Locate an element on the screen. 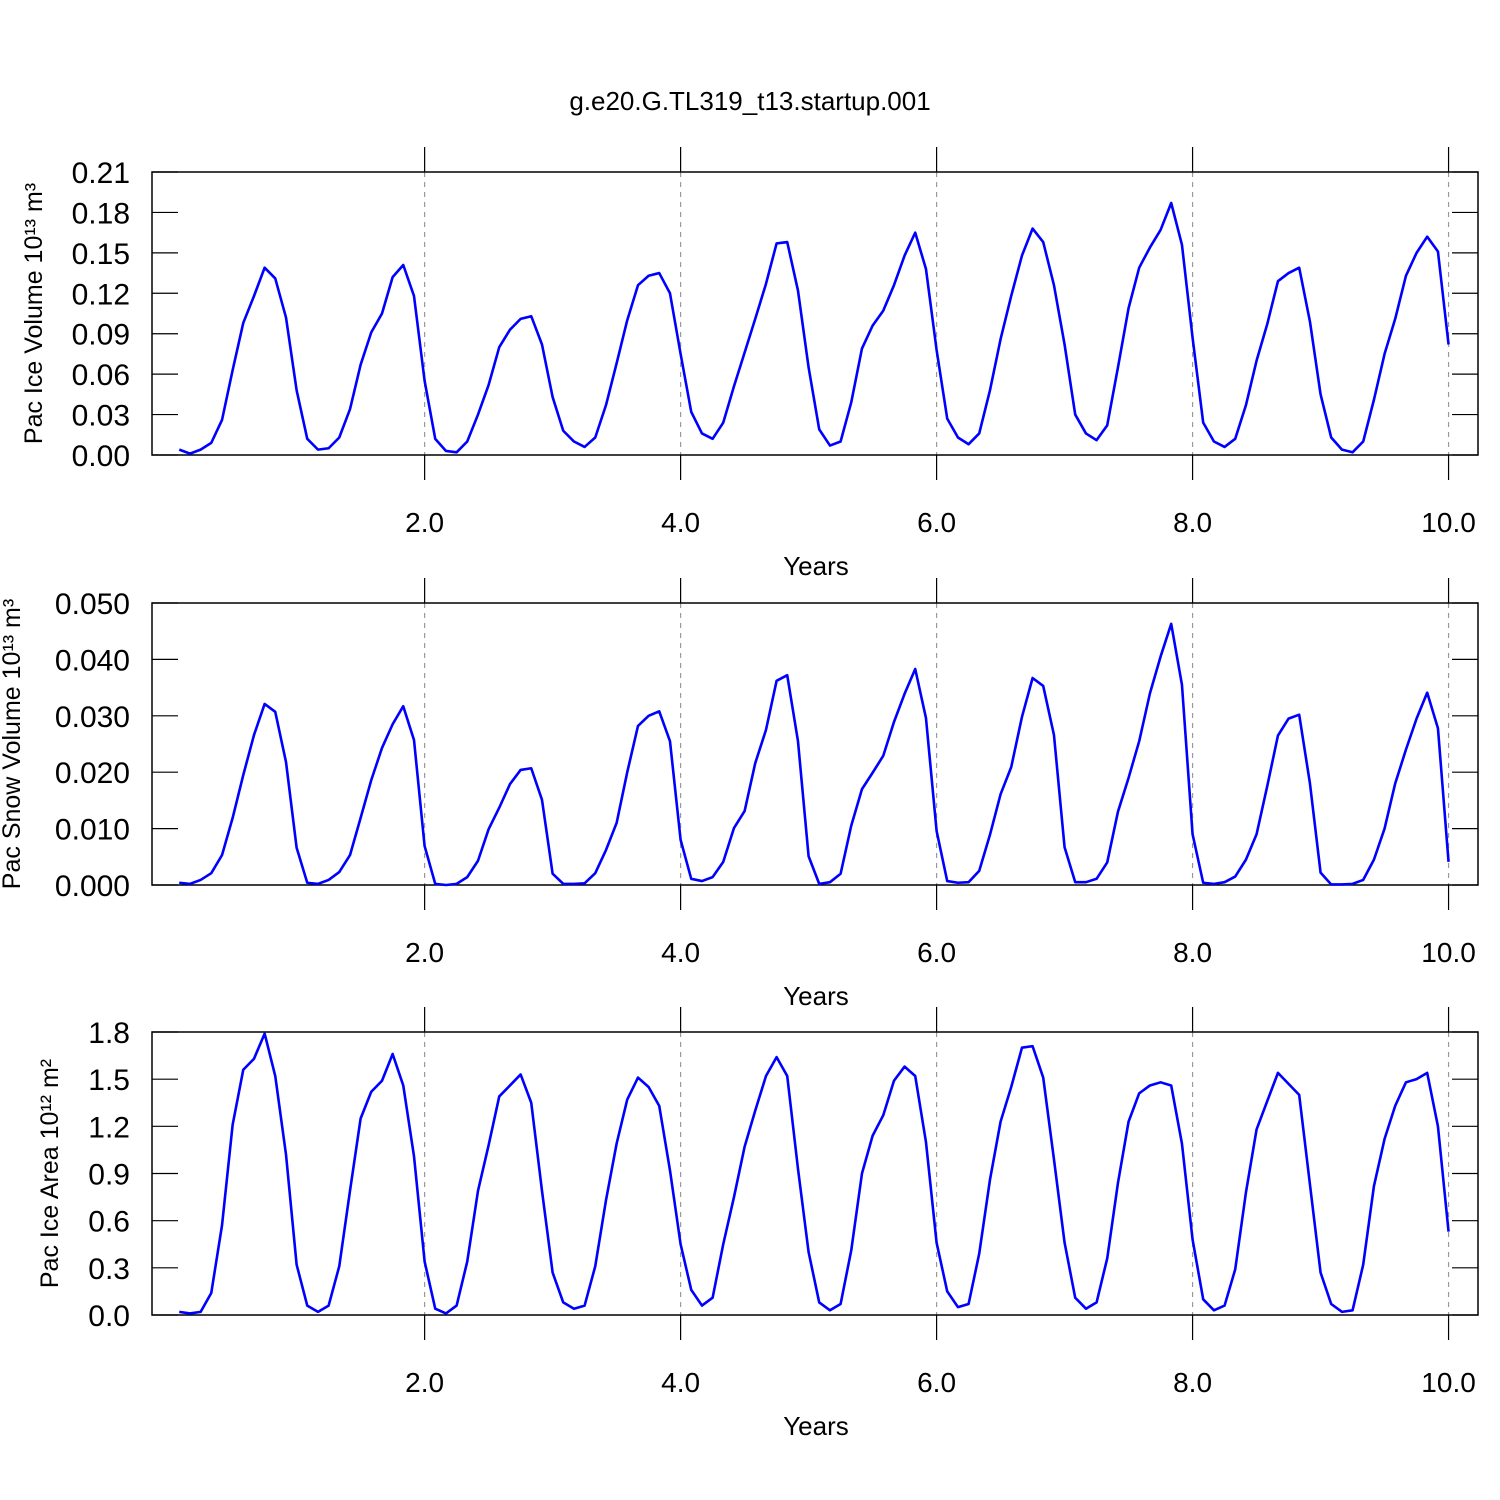  y-axis-label: Pac Ice Volume 10¹³ m³ is located at coordinates (34, 313).